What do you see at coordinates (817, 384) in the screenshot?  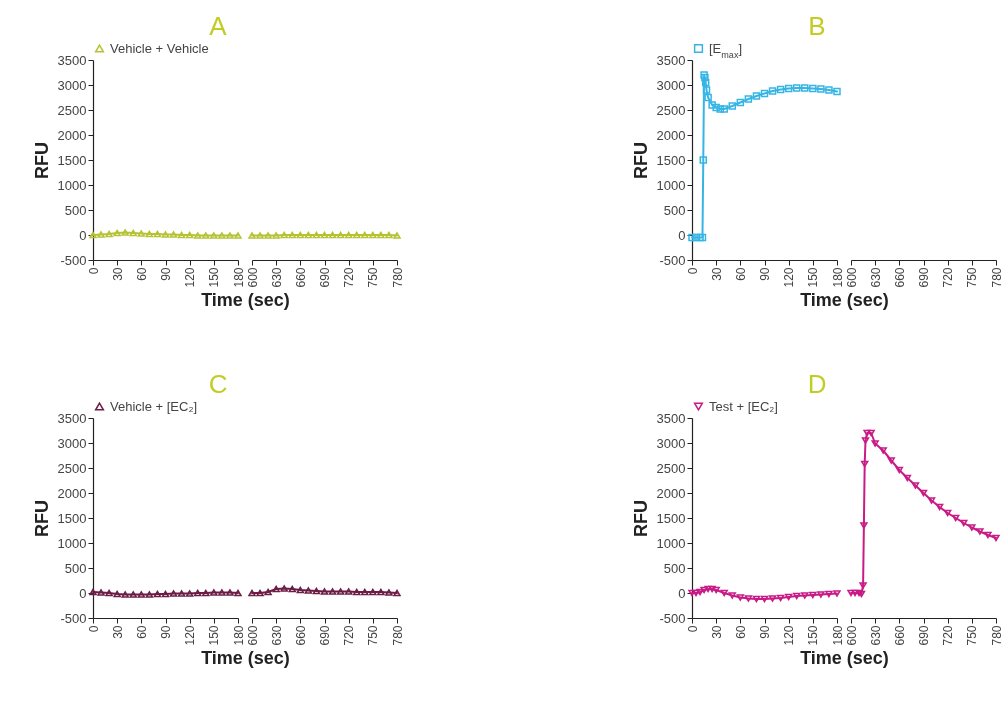 I see `chart-title: D` at bounding box center [817, 384].